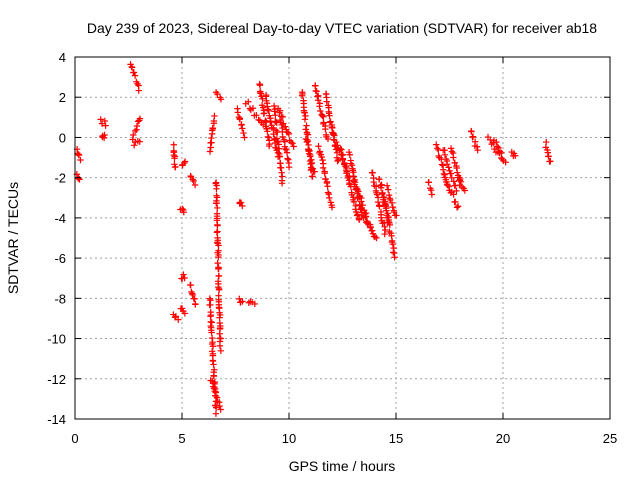 Image resolution: width=640 pixels, height=480 pixels. What do you see at coordinates (60, 178) in the screenshot?
I see `y-tick-label: -2` at bounding box center [60, 178].